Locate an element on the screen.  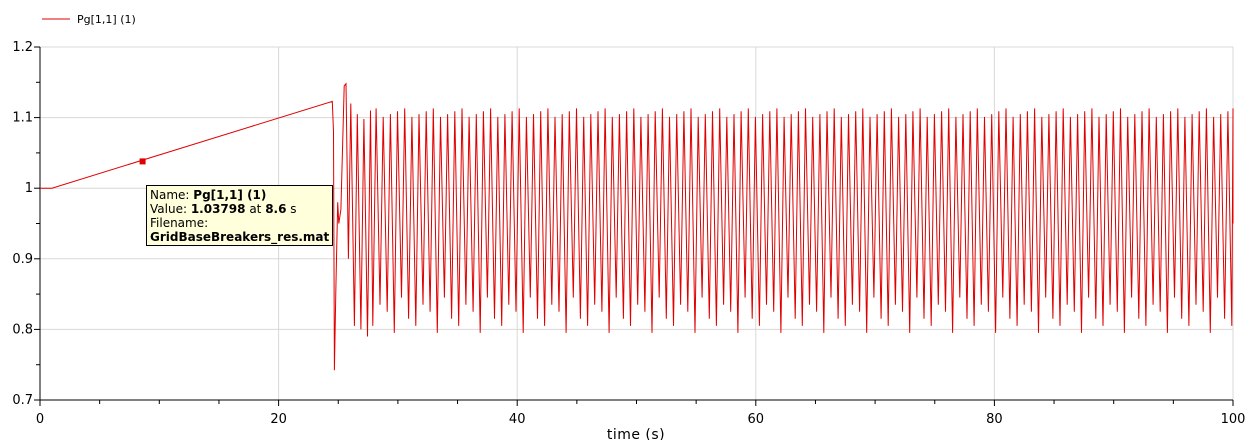
data-point-marker is located at coordinates (142, 161).